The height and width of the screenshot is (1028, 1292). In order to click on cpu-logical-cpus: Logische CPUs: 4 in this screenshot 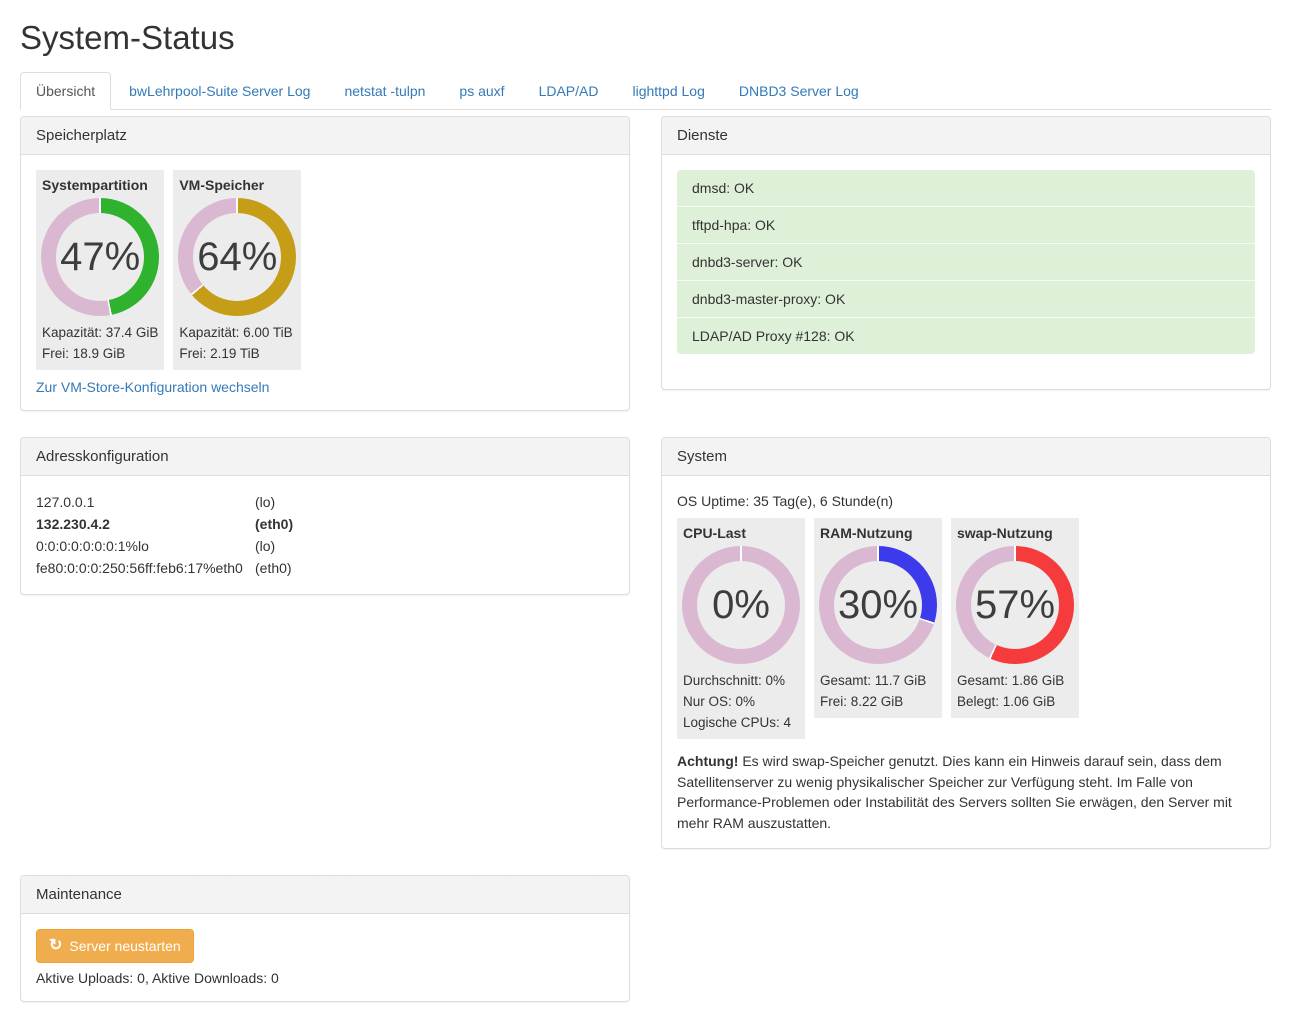, I will do `click(737, 722)`.